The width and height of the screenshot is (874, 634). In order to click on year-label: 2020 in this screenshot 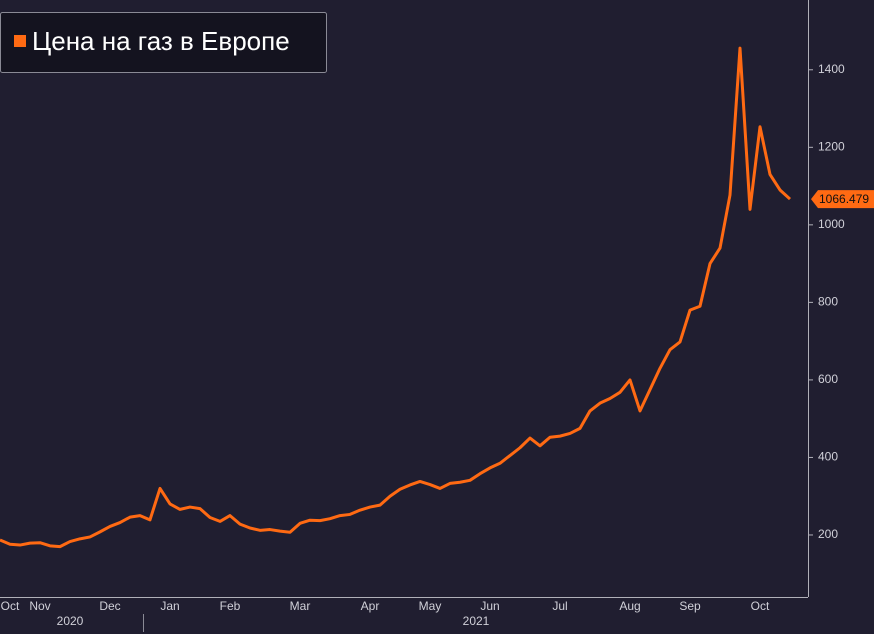, I will do `click(70, 621)`.